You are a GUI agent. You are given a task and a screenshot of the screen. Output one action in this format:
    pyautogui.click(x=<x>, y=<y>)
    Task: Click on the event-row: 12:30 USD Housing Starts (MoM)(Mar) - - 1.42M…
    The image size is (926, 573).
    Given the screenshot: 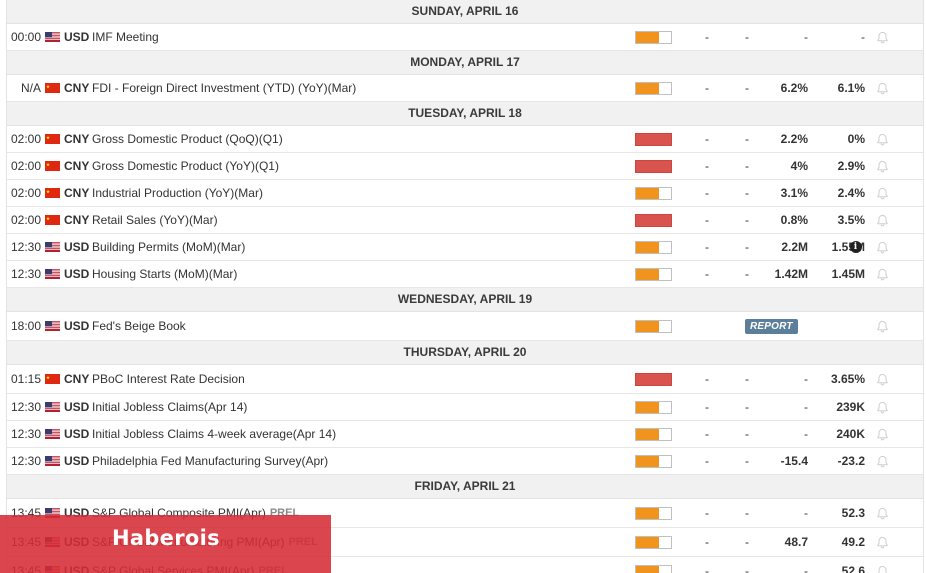 What is the action you would take?
    pyautogui.click(x=465, y=274)
    